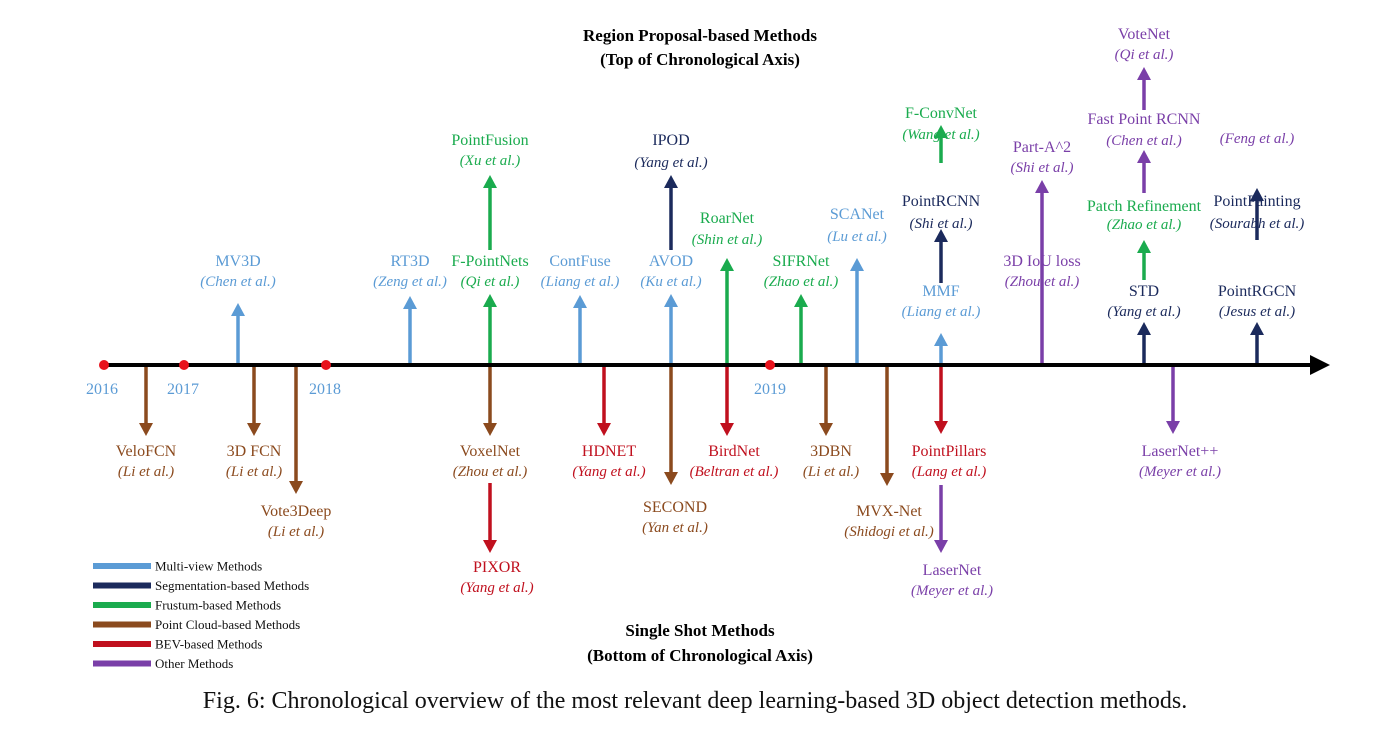 This screenshot has height=741, width=1390. I want to click on method-author-mmf: (Liang et al.), so click(941, 312).